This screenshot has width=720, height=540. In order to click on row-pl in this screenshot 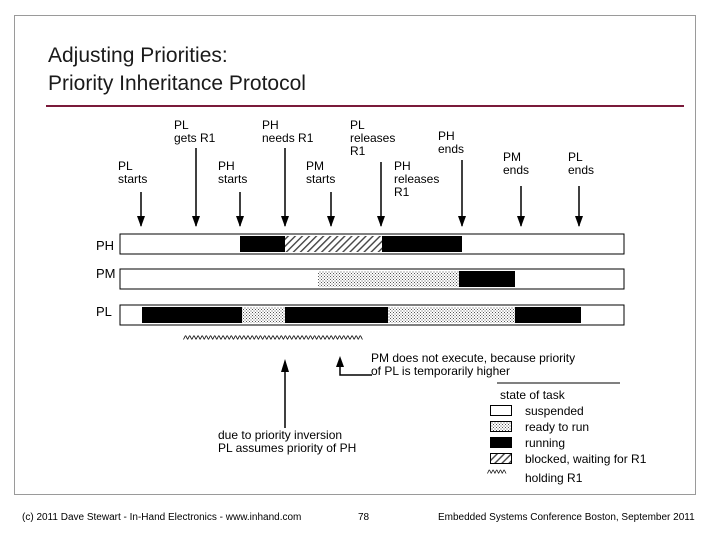, I will do `click(372, 315)`.